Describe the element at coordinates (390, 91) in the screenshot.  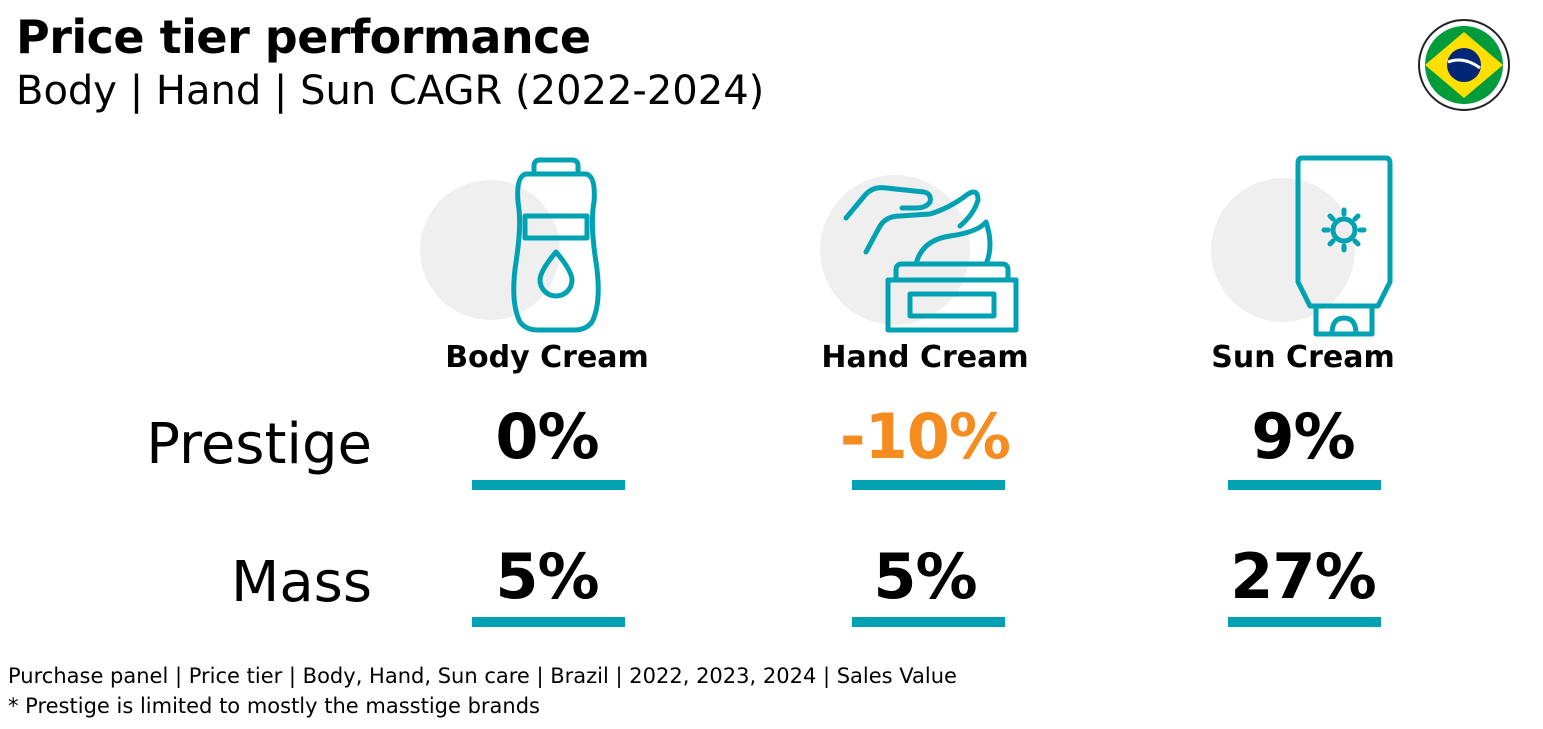
I see `page-subtitle: Body | Hand | Sun CAGR (2022-2024)` at that location.